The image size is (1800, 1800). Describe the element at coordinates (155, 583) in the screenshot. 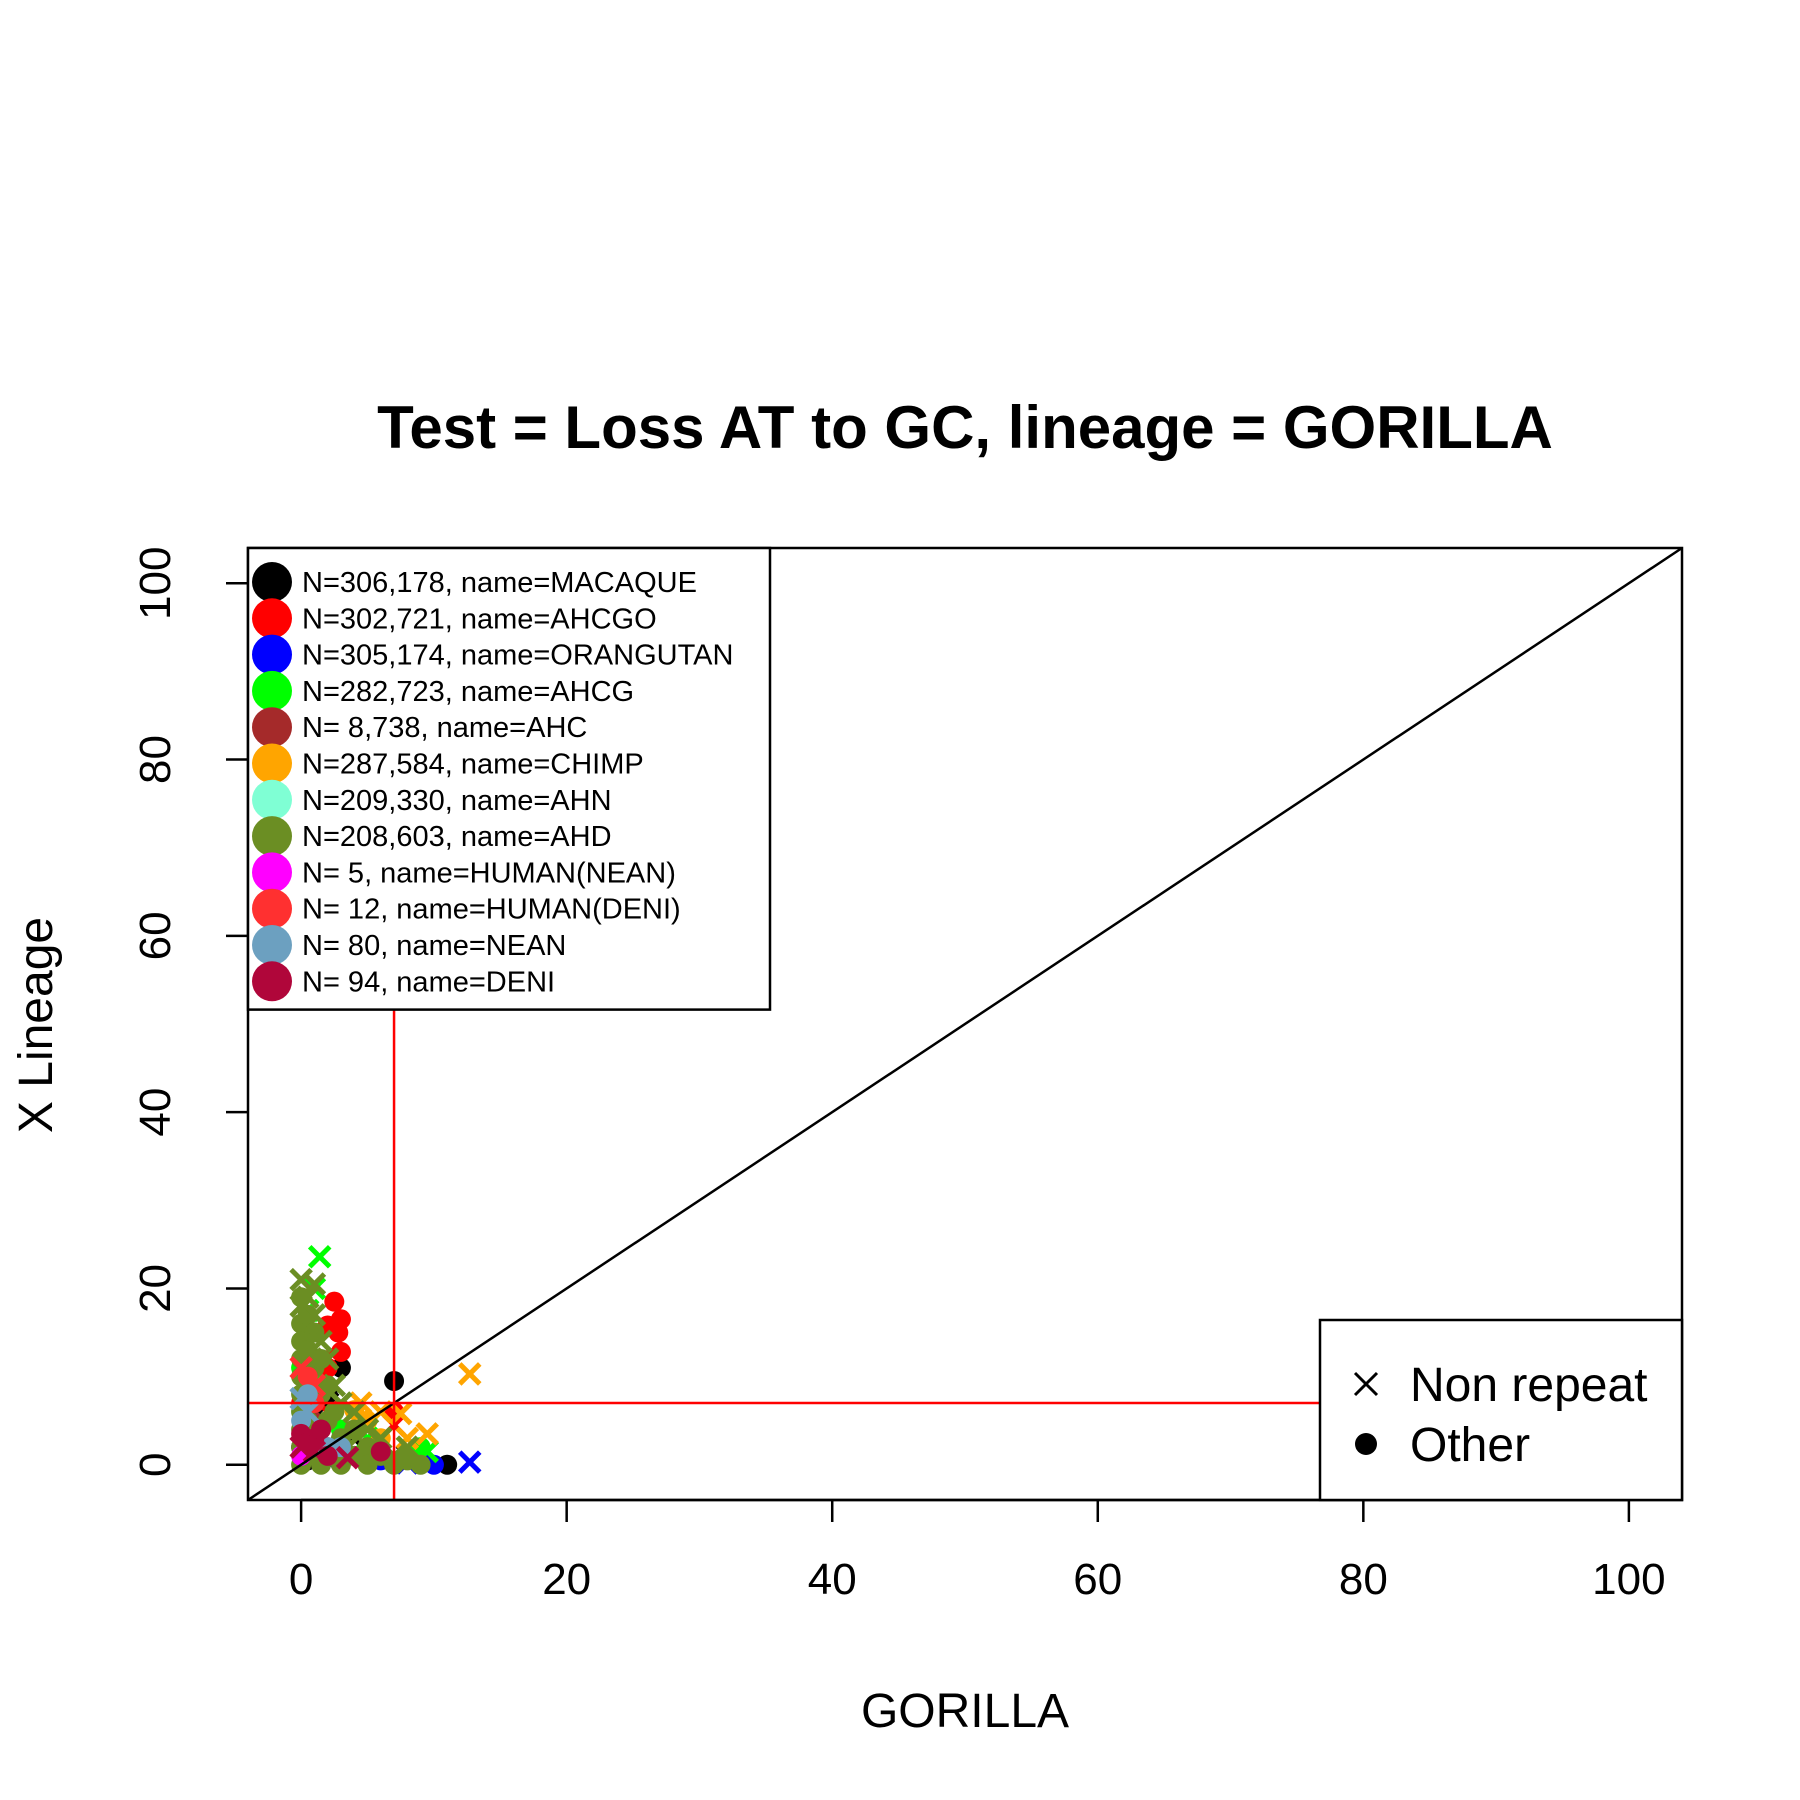

I see `y-tick-label: 100` at that location.